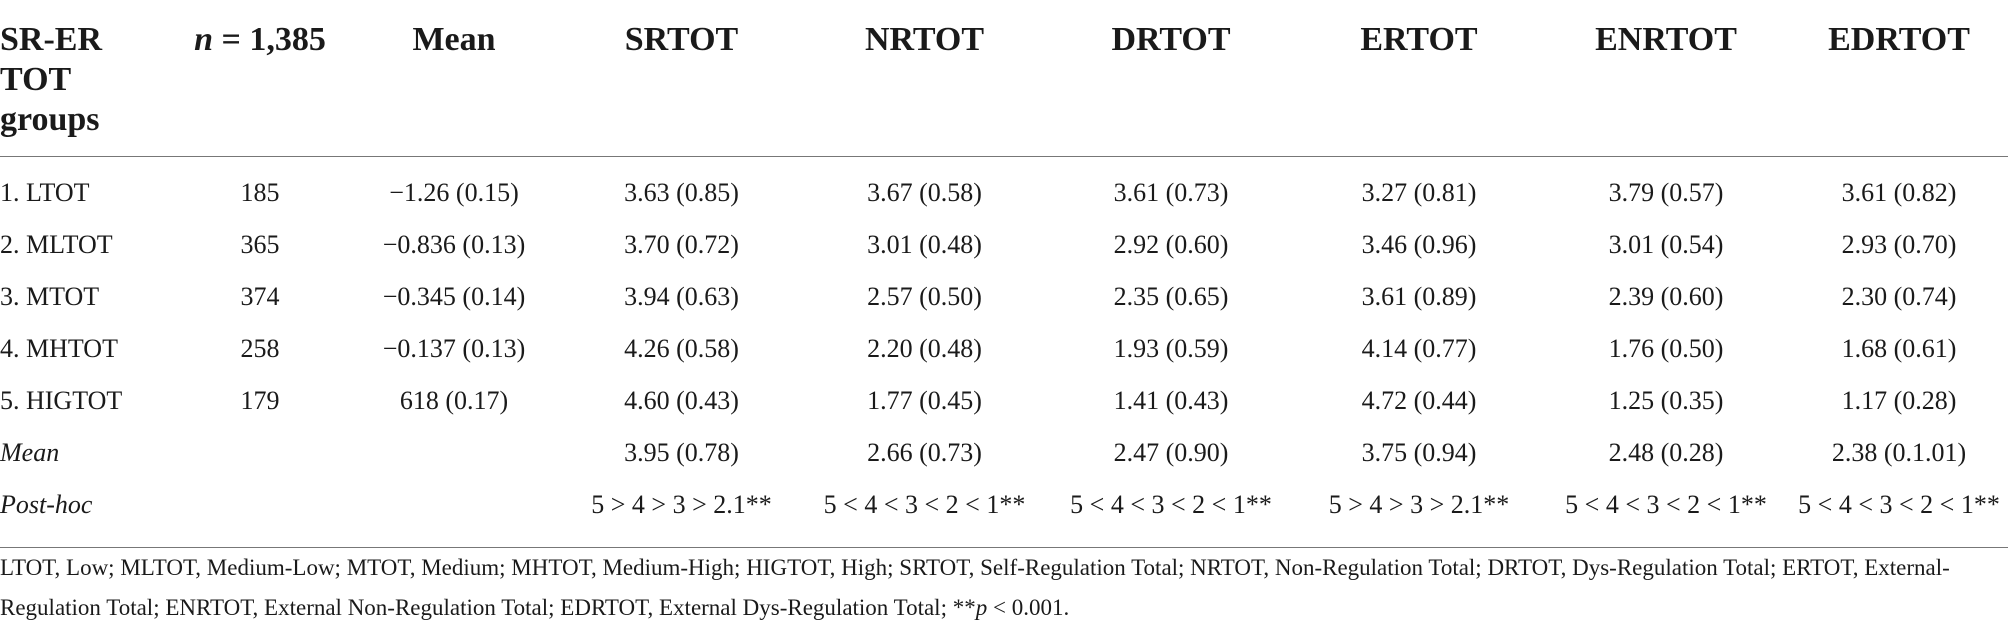  Describe the element at coordinates (924, 452) in the screenshot. I see `mean-row-nrtot: 2.66 (0.73)` at that location.